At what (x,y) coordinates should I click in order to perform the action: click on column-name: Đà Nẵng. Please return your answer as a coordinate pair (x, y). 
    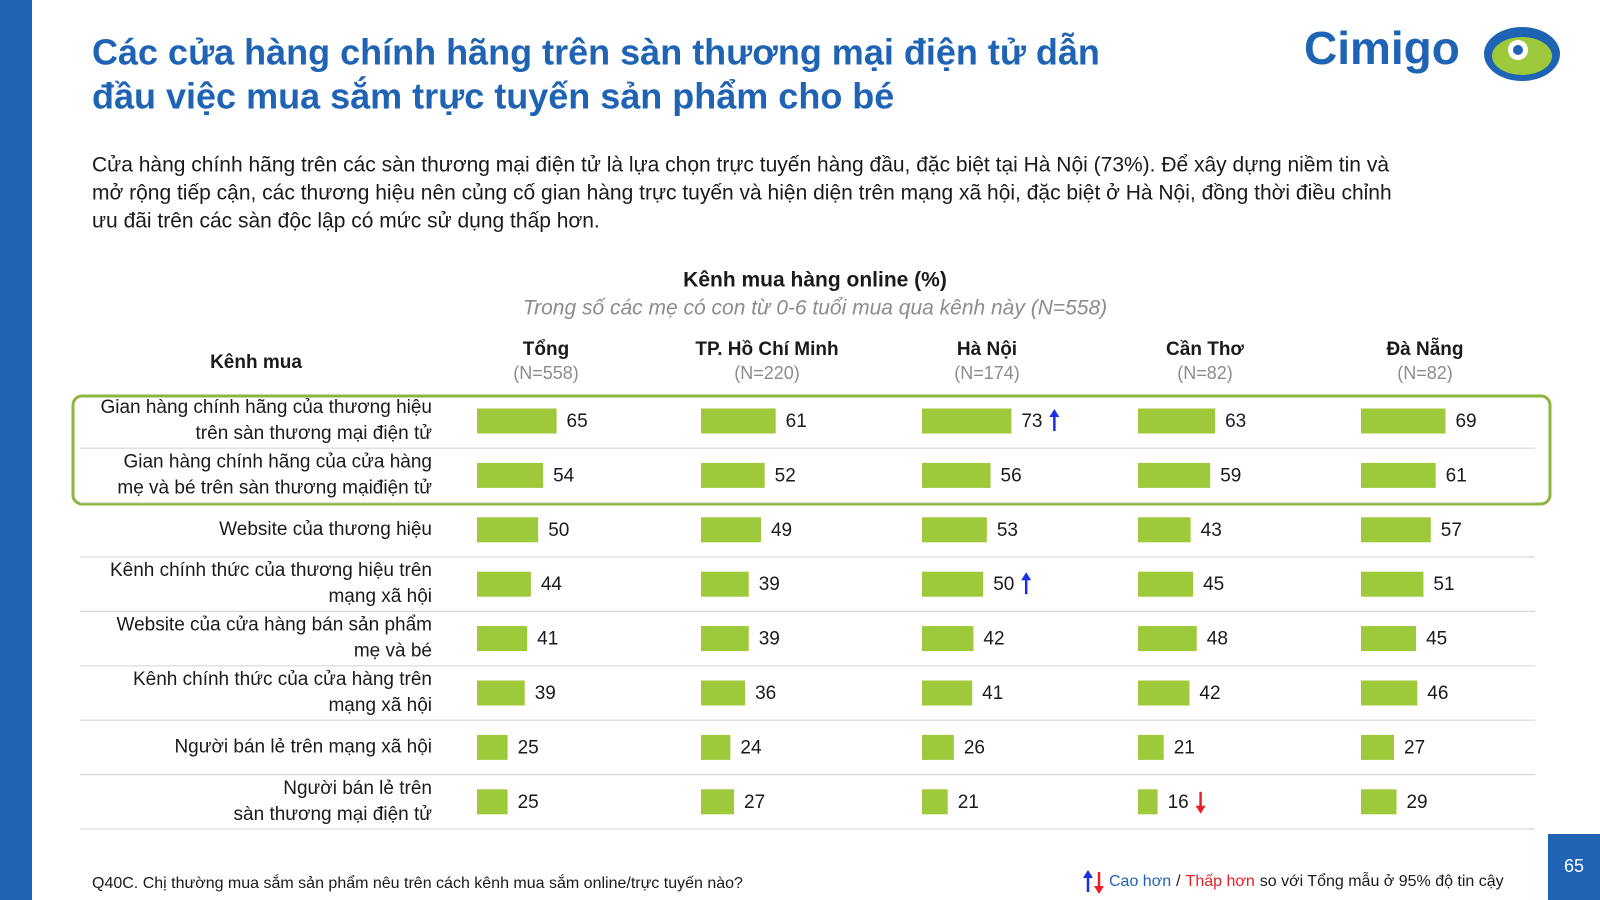
    Looking at the image, I should click on (1424, 348).